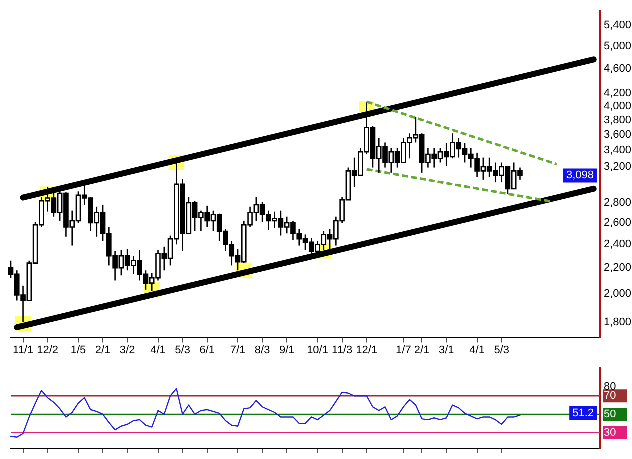 The image size is (632, 459). I want to click on x-tick-label: 9/1, so click(287, 350).